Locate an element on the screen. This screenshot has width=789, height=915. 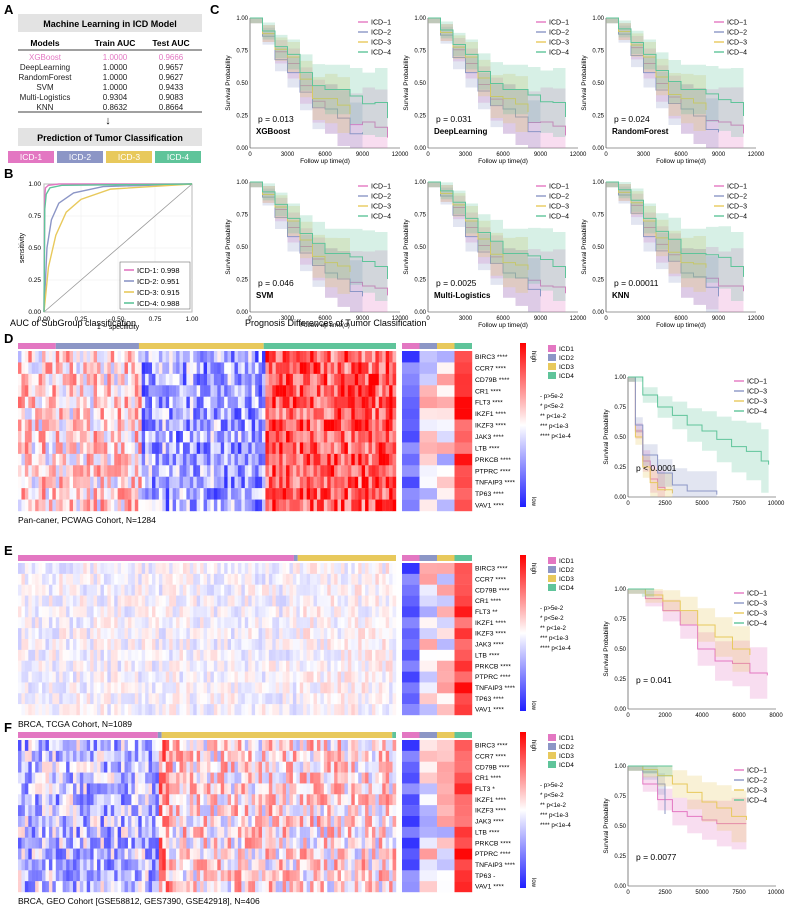
roc-xtick: 1.00 is located at coordinates (192, 319).